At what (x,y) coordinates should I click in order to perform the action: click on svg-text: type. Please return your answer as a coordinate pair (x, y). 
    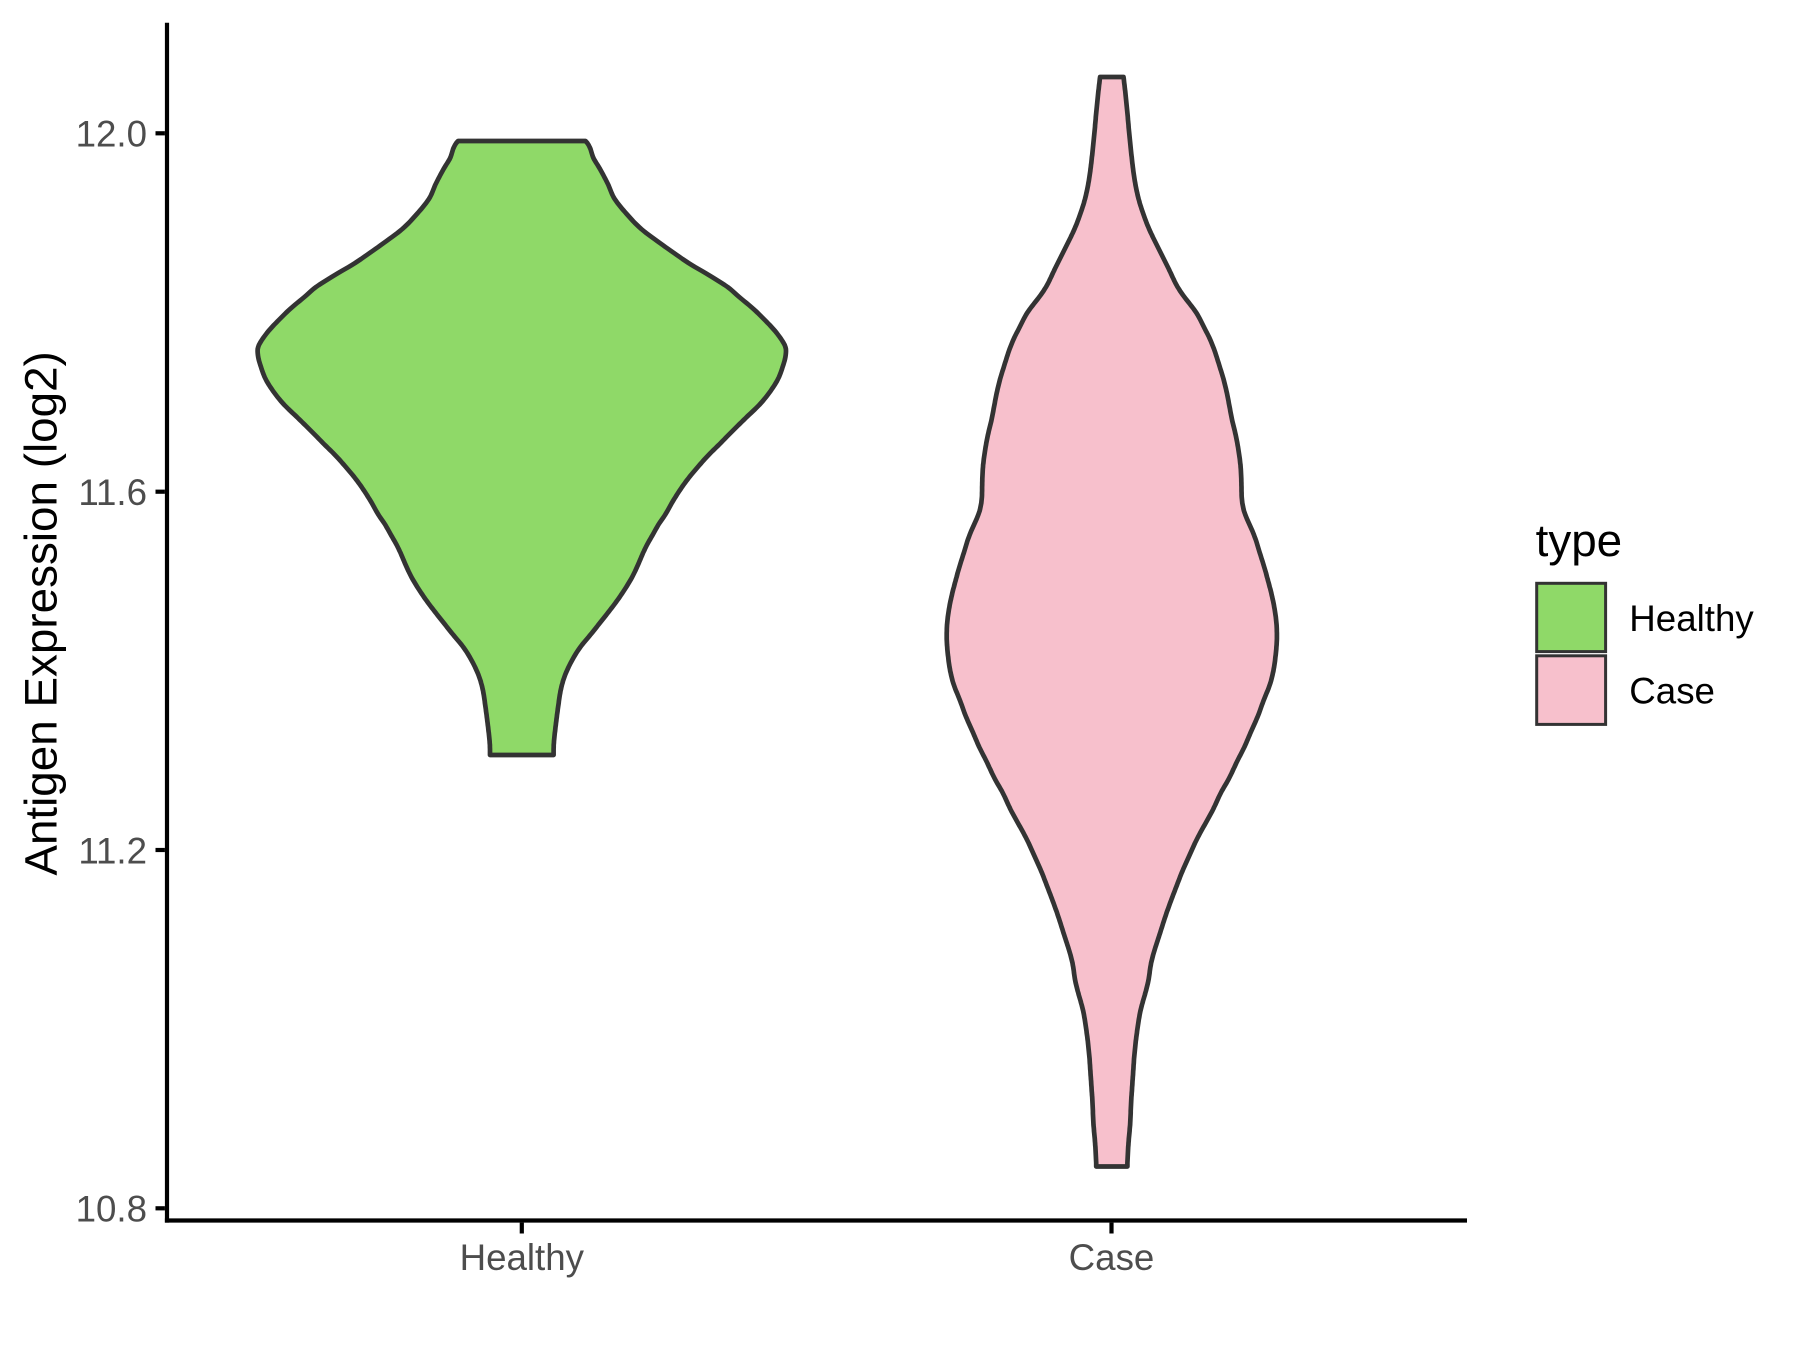
    Looking at the image, I should click on (1579, 540).